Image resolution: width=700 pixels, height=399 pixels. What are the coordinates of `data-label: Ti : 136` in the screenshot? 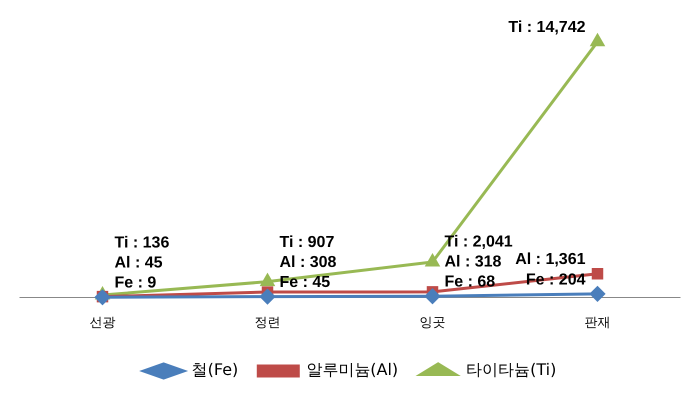 It's located at (142, 243).